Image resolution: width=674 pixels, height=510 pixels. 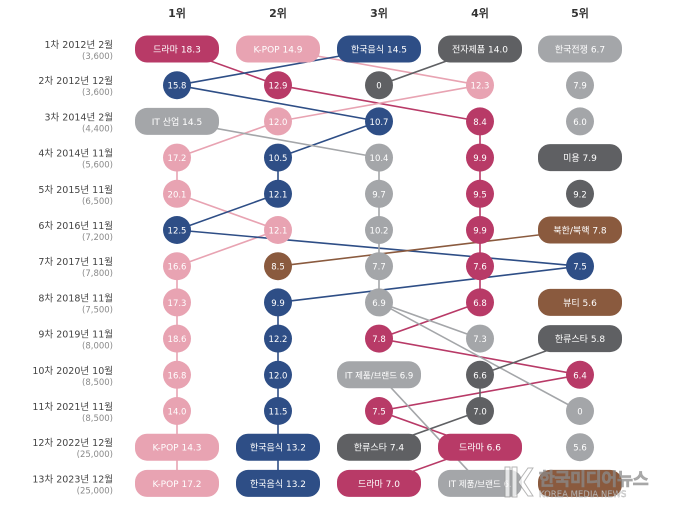 I want to click on rank-cell: 7.5, so click(x=580, y=266).